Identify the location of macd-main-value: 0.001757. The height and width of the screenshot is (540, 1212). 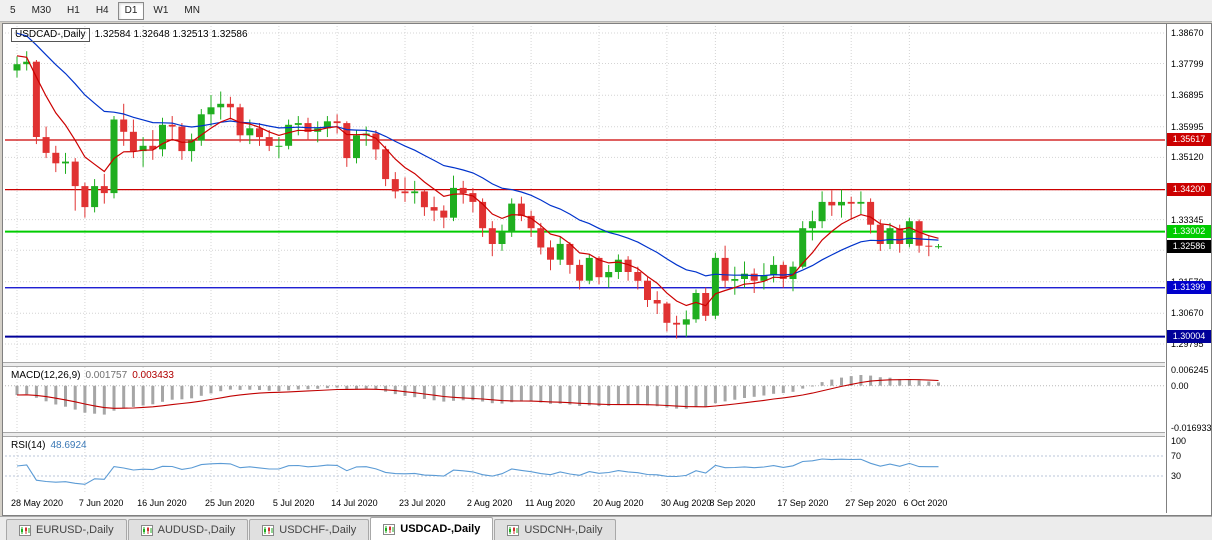
(106, 375).